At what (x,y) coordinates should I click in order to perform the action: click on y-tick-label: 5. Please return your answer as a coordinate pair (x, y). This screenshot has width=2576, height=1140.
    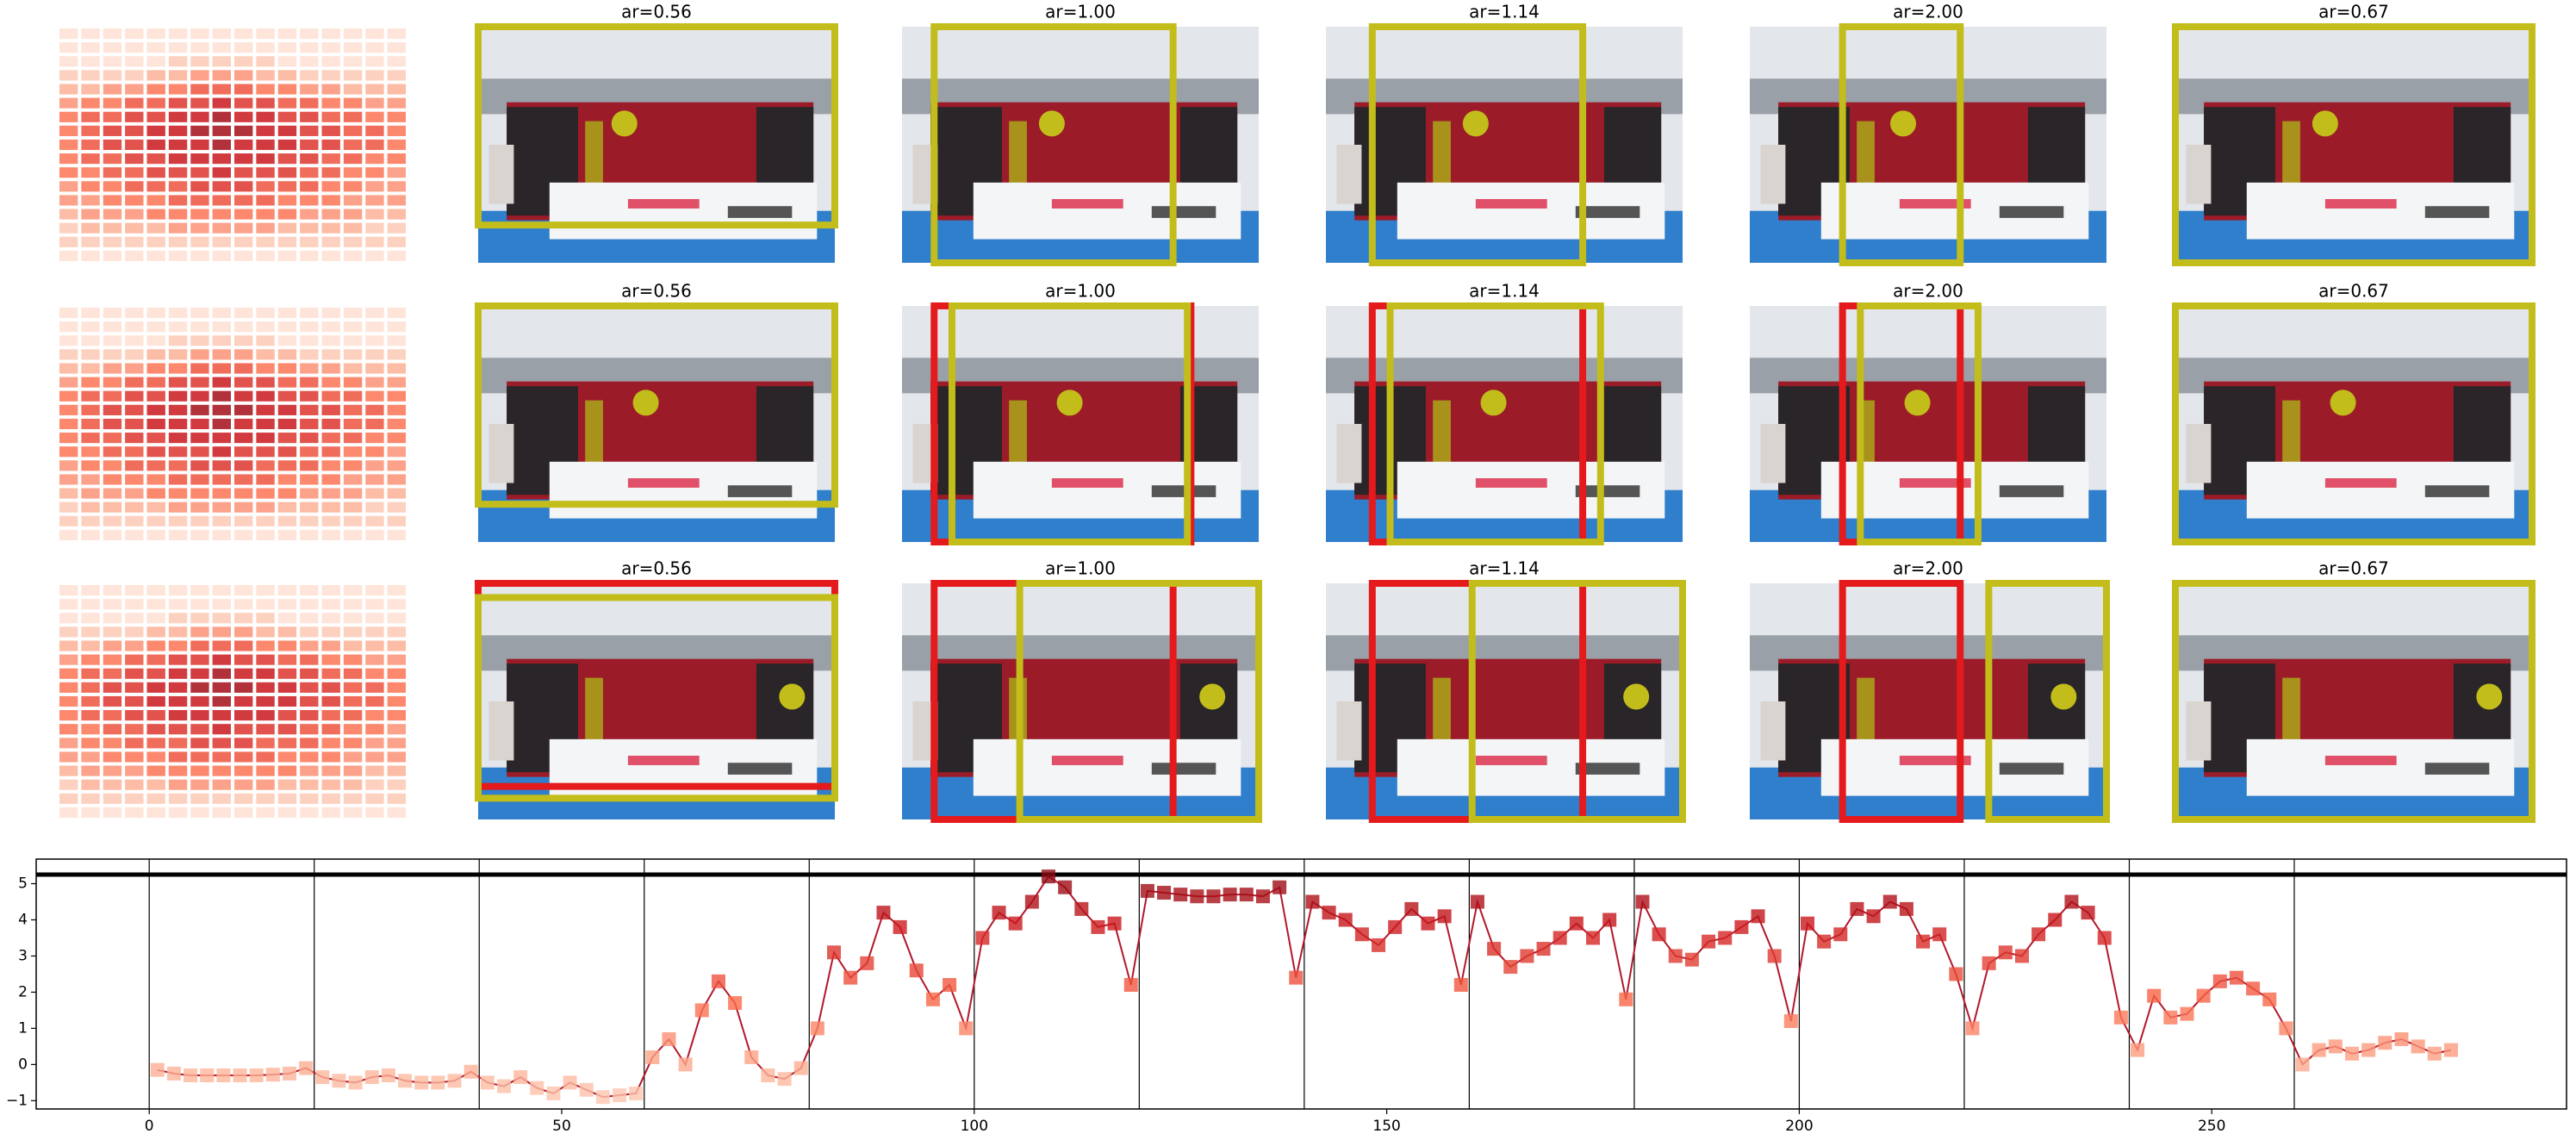
    Looking at the image, I should click on (23, 884).